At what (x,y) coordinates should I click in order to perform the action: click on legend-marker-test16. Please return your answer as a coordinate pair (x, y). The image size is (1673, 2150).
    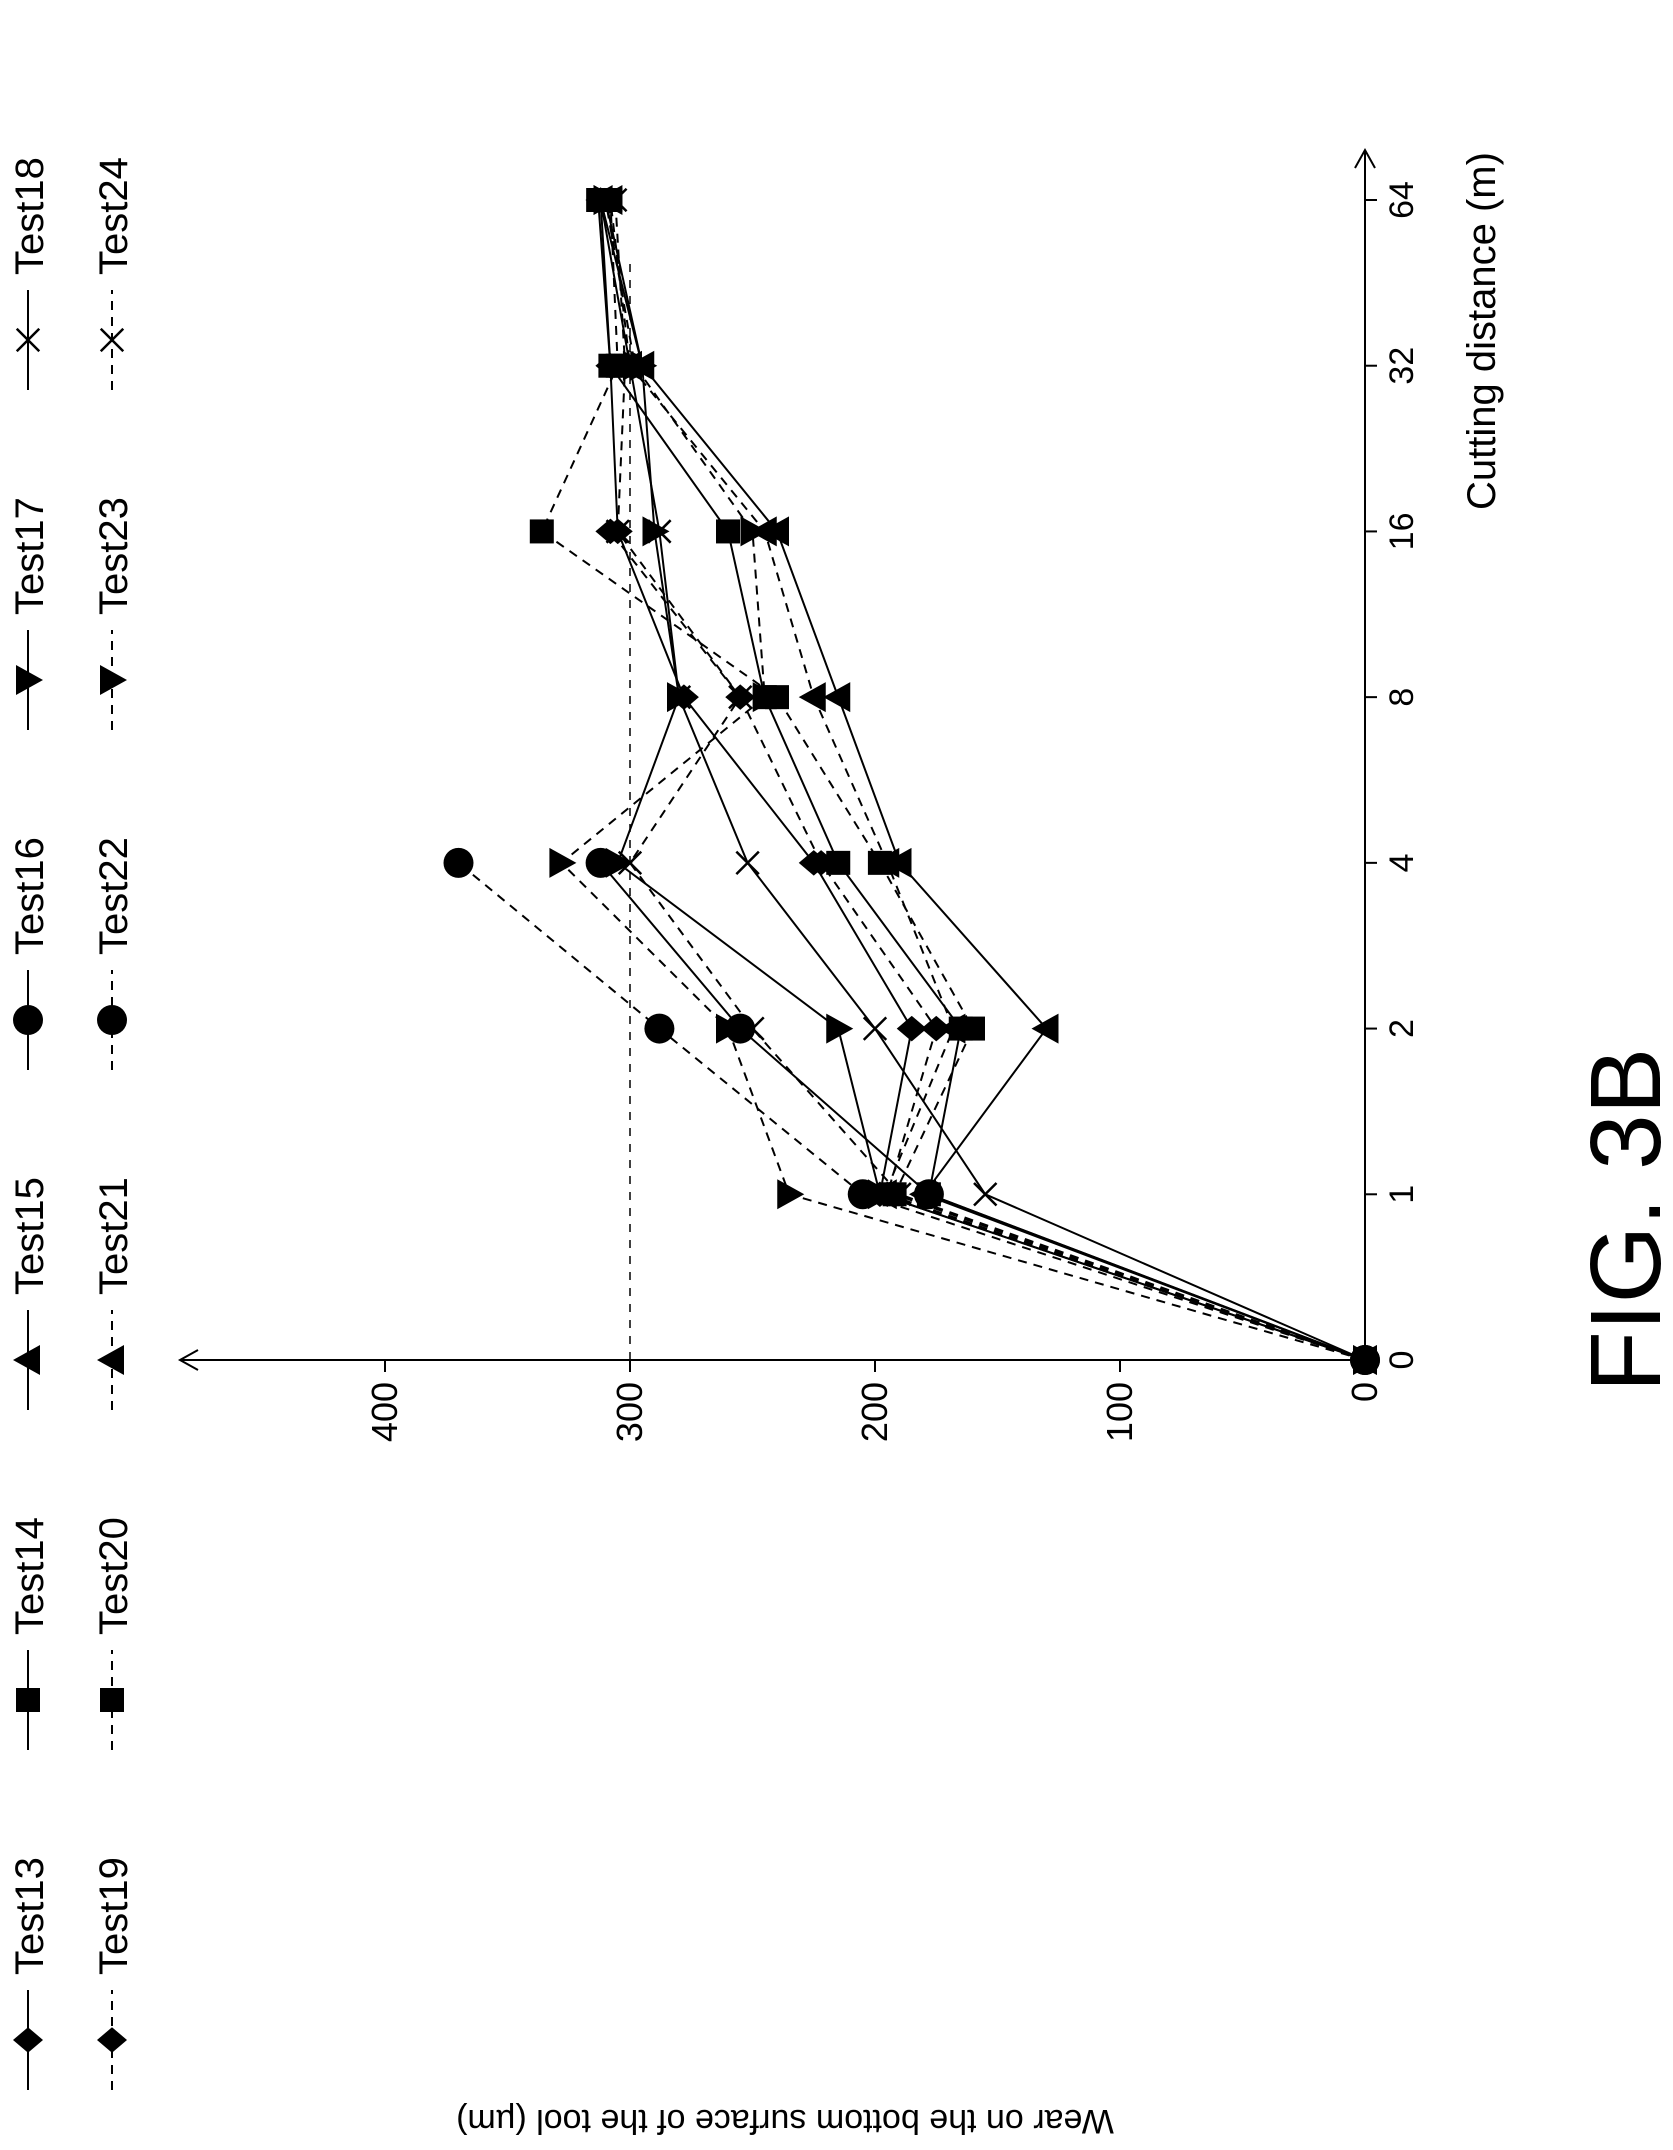
    Looking at the image, I should click on (28, 1020).